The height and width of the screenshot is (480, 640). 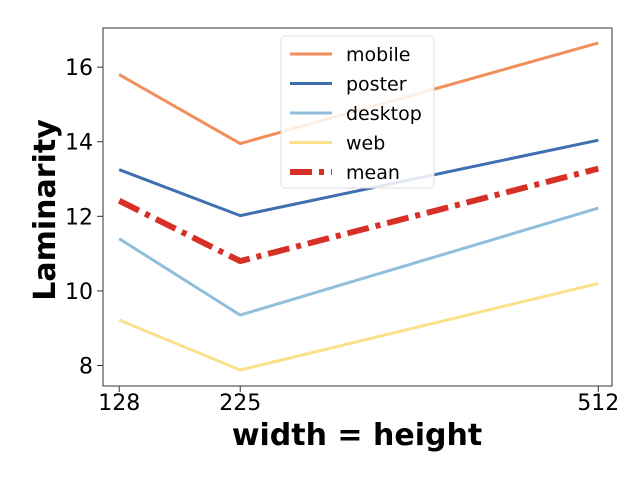 I want to click on y-tick-label: 14, so click(x=79, y=143).